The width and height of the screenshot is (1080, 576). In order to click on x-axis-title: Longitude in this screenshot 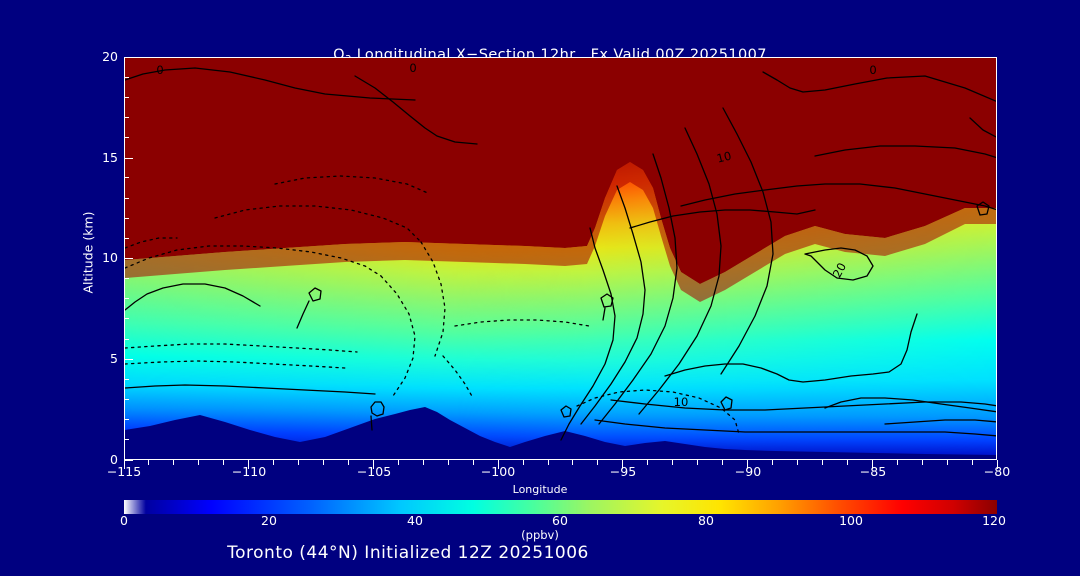, I will do `click(540, 489)`.